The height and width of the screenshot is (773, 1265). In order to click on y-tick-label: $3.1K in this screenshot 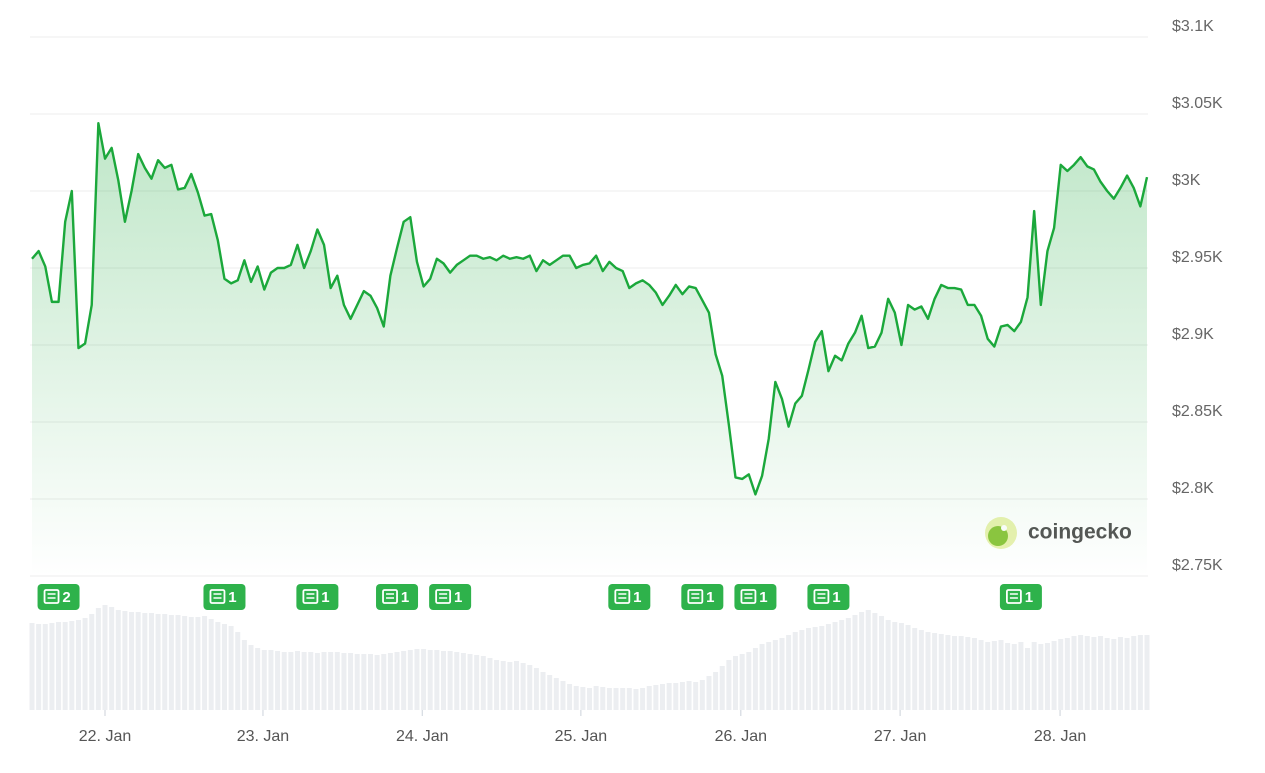, I will do `click(1193, 26)`.